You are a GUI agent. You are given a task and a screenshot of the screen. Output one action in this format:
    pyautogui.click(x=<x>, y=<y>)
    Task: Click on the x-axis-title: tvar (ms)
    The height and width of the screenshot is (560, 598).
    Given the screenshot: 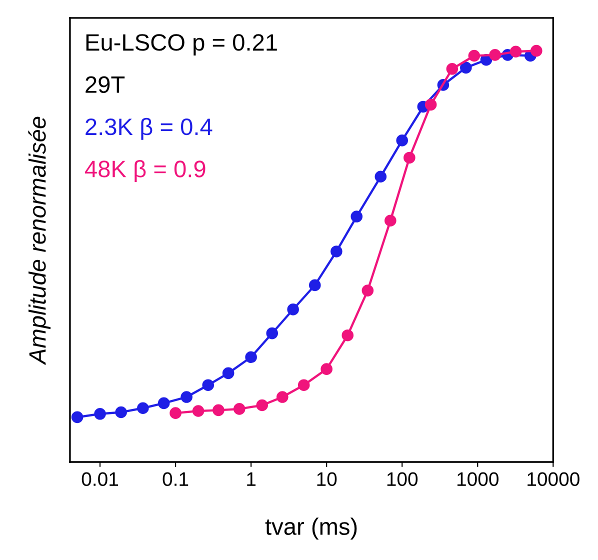 What is the action you would take?
    pyautogui.click(x=311, y=529)
    